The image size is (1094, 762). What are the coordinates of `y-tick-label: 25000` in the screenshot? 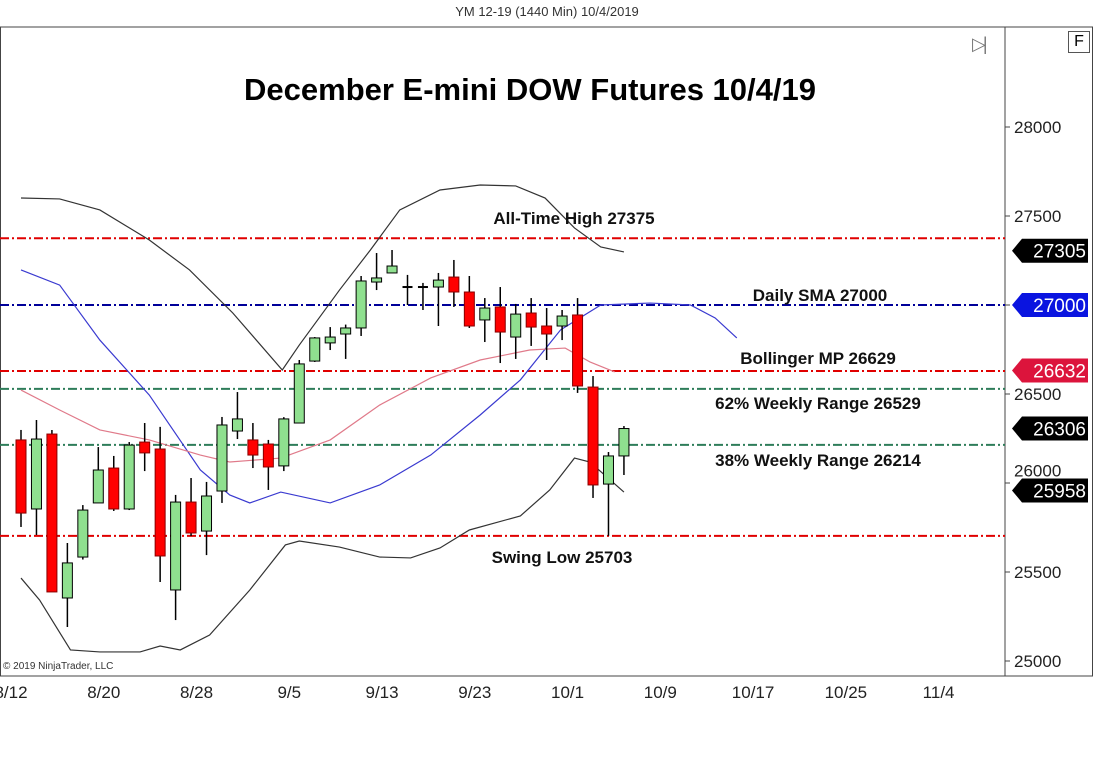 It's located at (1037, 661).